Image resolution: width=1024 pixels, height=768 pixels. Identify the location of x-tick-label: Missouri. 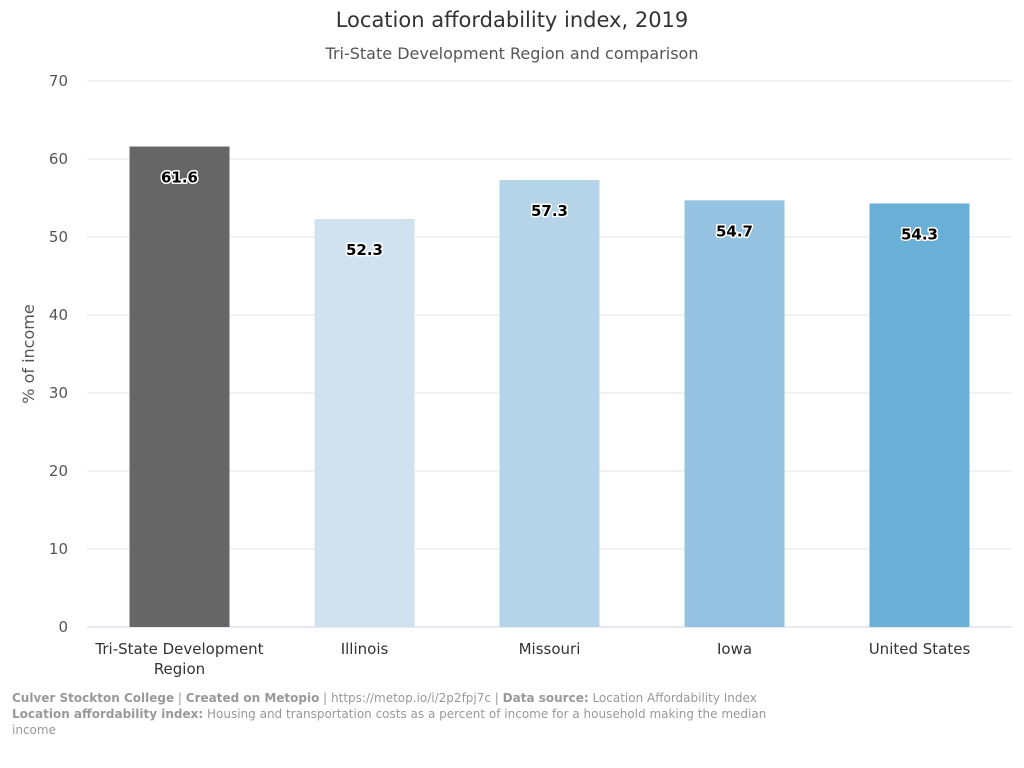
(550, 649).